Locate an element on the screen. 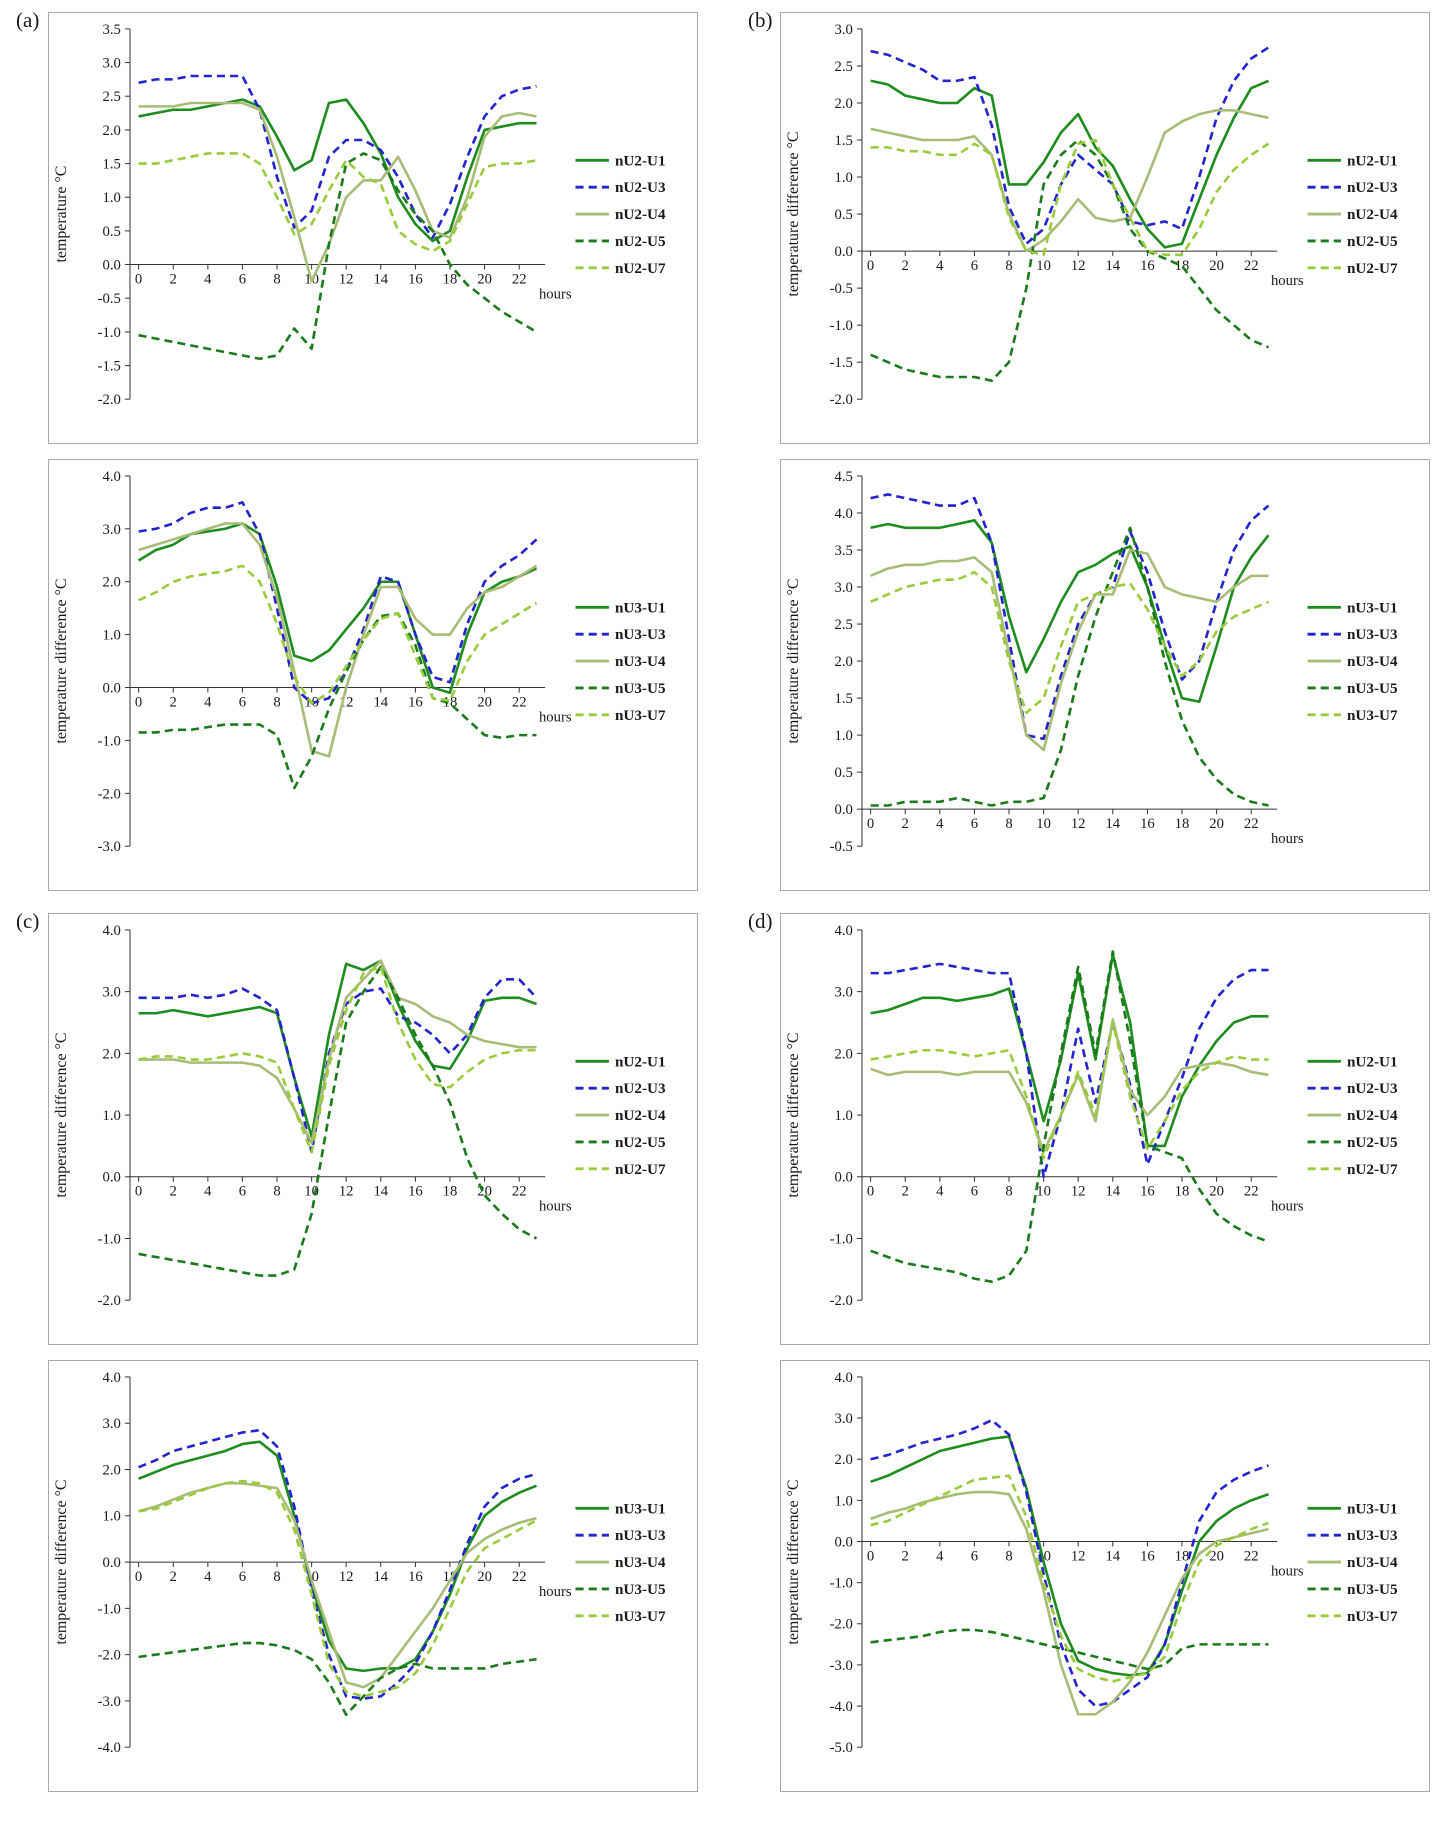 This screenshot has height=1835, width=1446. series-line-nU2-U1 is located at coordinates (1070, 164).